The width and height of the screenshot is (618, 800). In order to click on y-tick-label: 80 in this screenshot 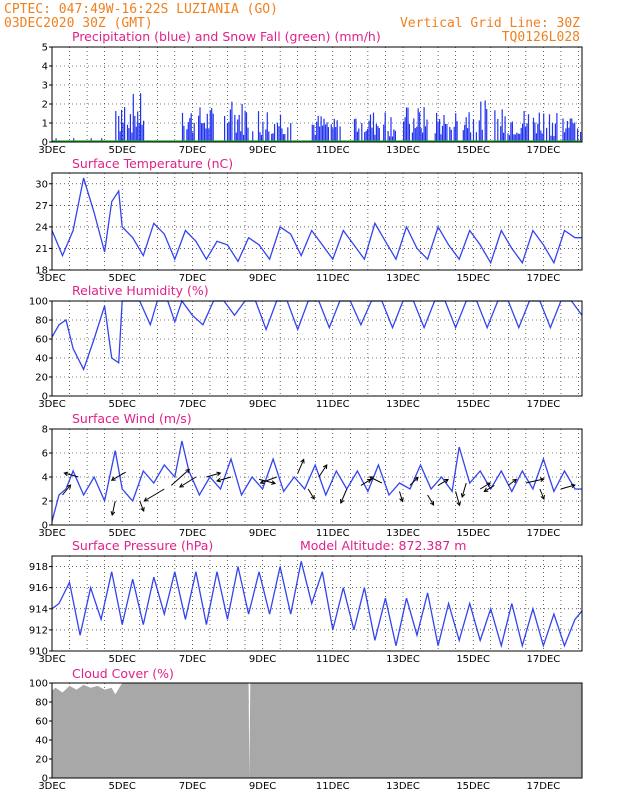, I will do `click(41, 321)`.